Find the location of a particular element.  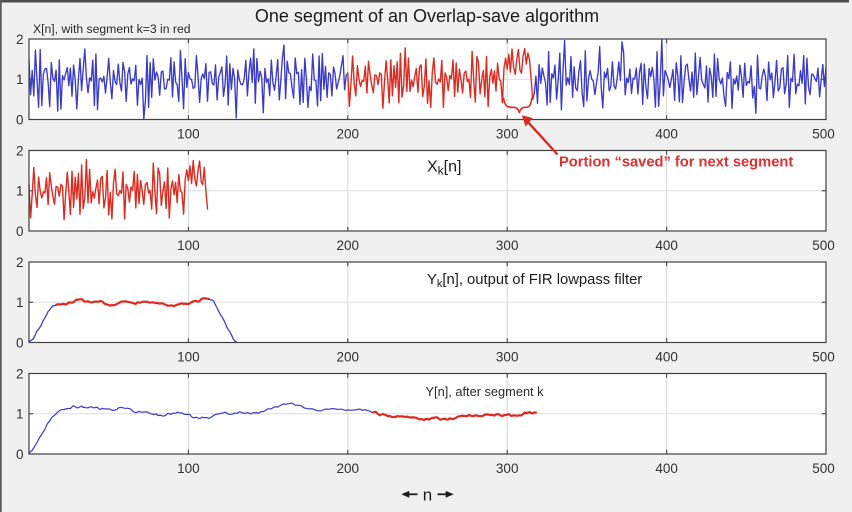

svg-text: Xk[n] is located at coordinates (444, 168).